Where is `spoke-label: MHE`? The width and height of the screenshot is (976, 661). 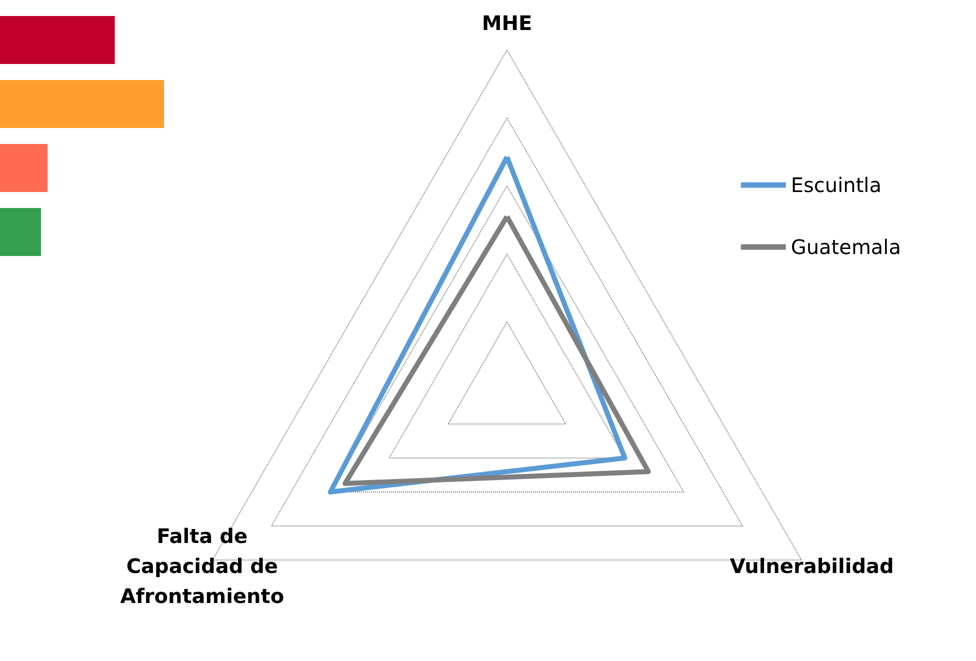 spoke-label: MHE is located at coordinates (507, 23).